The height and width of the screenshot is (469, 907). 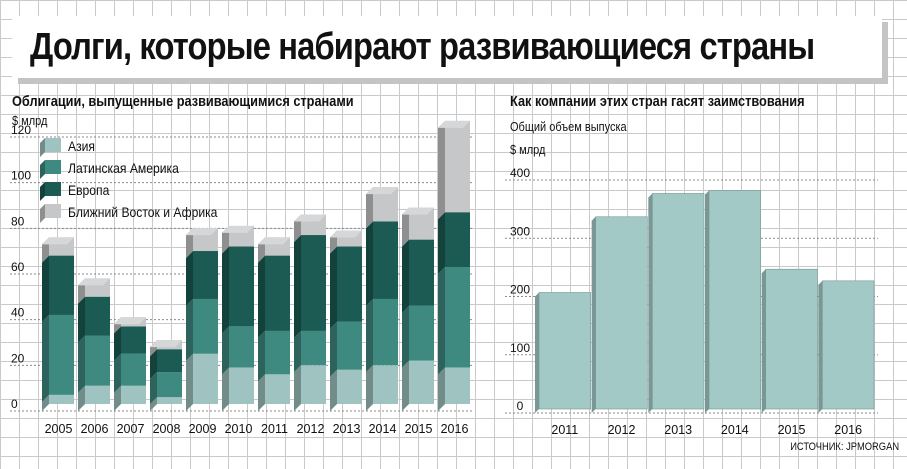 I want to click on left-ytick-label: 120, so click(x=21, y=130).